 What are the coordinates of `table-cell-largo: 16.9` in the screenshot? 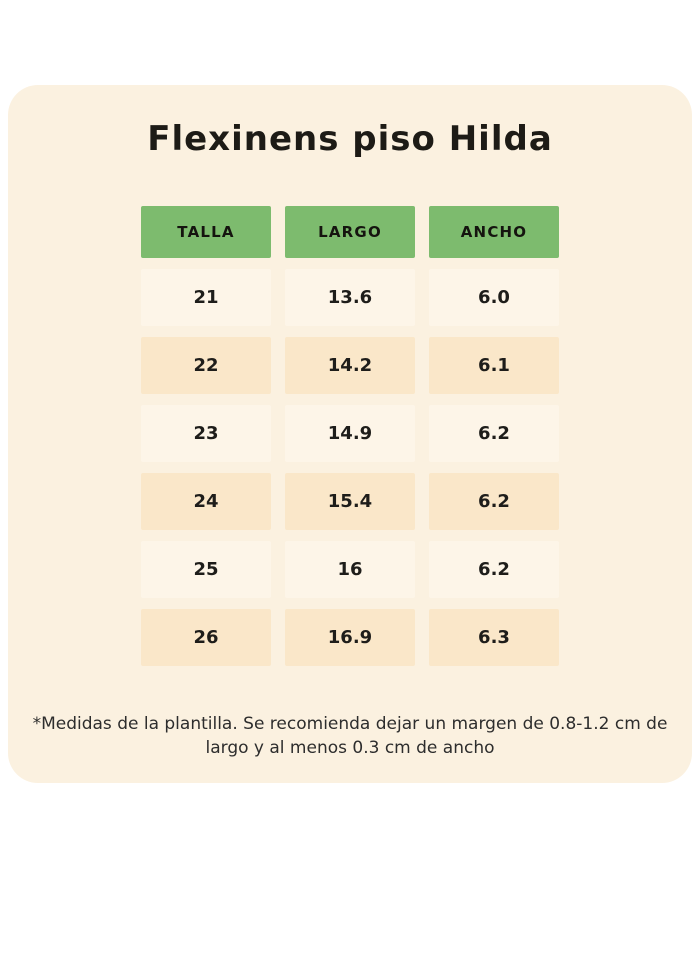 It's located at (350, 637).